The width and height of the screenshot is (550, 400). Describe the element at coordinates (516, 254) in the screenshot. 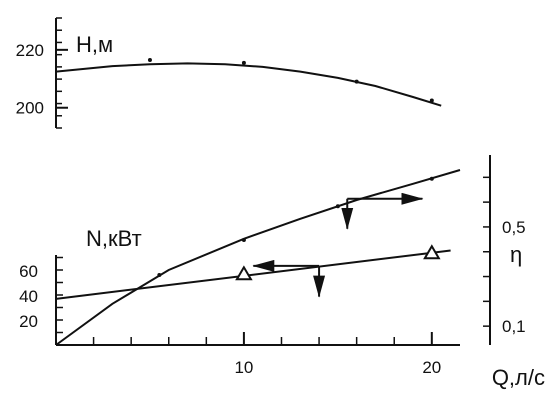

I see `right-y-axis-label: η` at that location.